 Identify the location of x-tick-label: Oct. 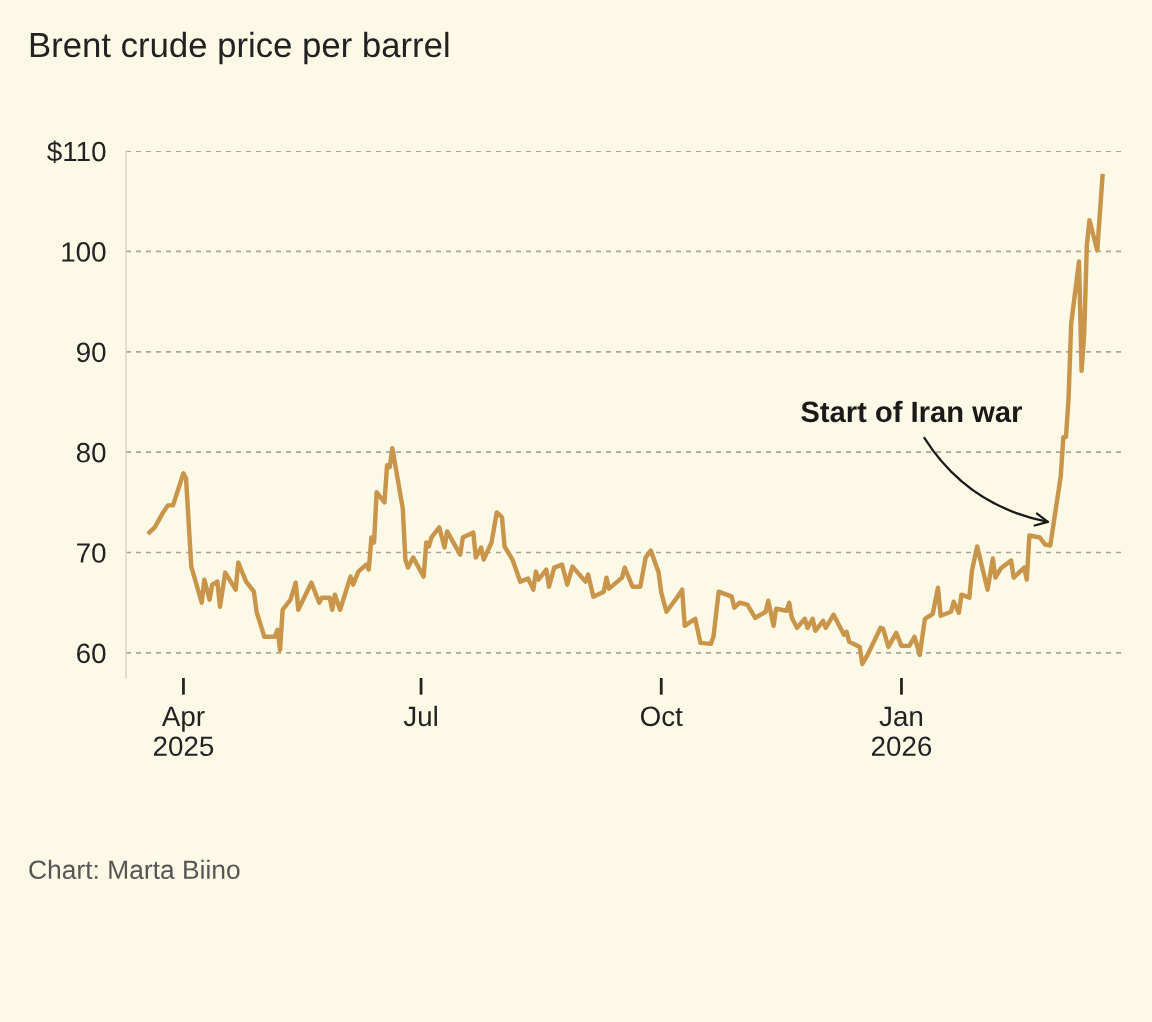
(661, 716).